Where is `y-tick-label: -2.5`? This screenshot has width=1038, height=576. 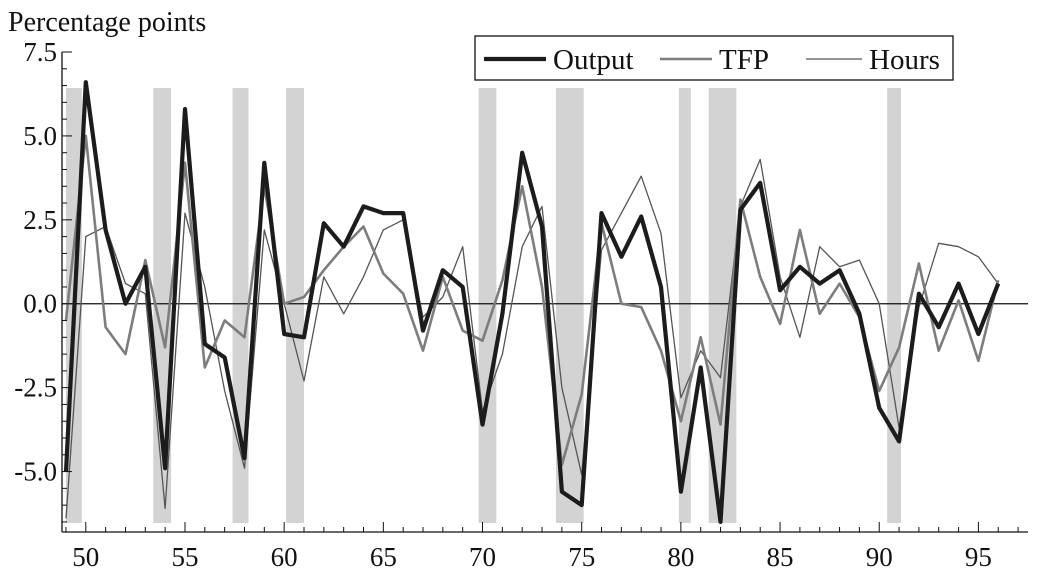 y-tick-label: -2.5 is located at coordinates (35, 388).